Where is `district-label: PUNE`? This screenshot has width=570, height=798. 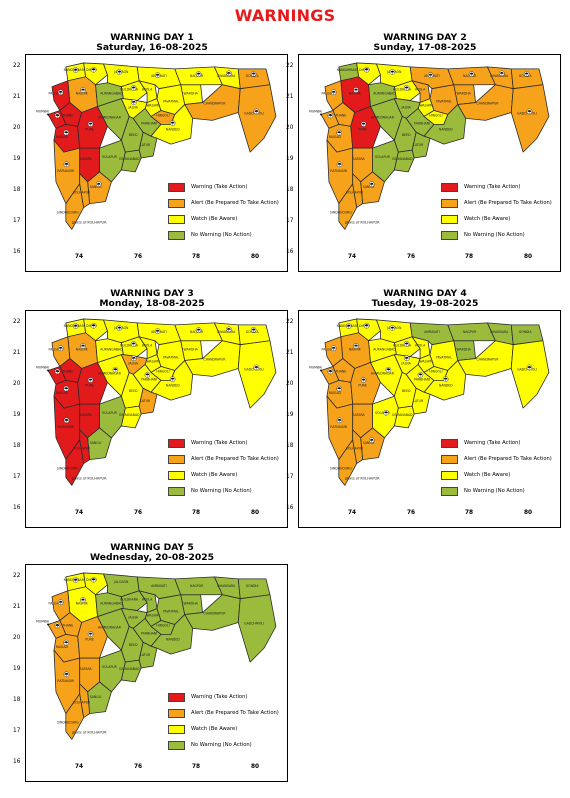 district-label: PUNE is located at coordinates (362, 385).